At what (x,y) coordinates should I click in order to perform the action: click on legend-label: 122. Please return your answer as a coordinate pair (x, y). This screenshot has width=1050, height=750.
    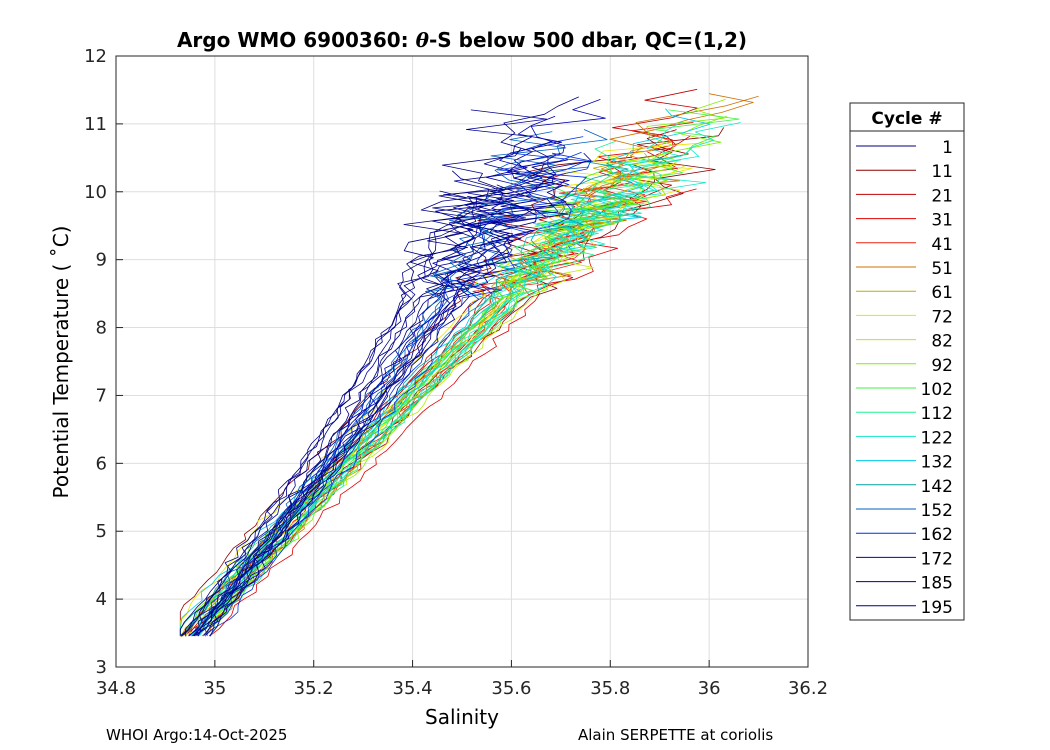
    Looking at the image, I should click on (937, 438).